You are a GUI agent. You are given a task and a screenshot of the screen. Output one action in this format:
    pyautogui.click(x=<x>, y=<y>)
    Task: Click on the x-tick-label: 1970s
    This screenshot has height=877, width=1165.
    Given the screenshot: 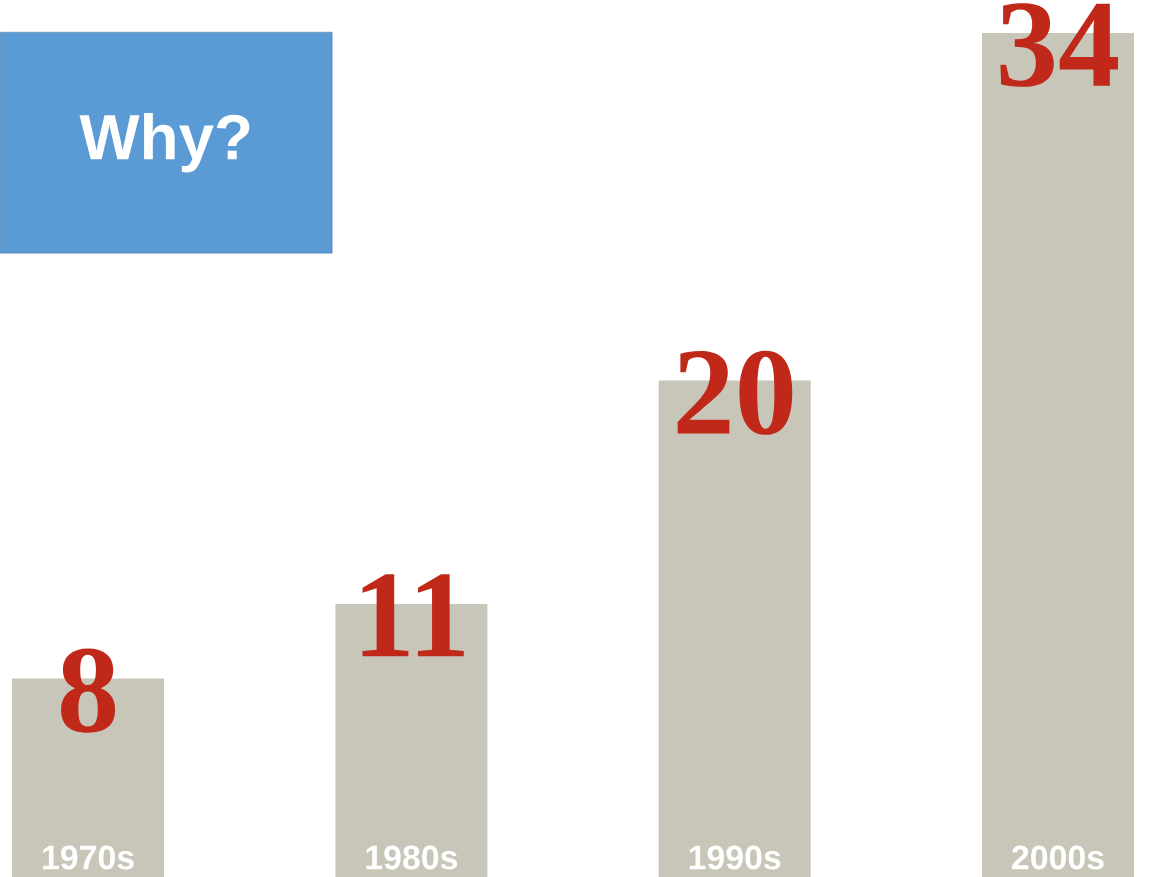 What is the action you would take?
    pyautogui.click(x=88, y=857)
    